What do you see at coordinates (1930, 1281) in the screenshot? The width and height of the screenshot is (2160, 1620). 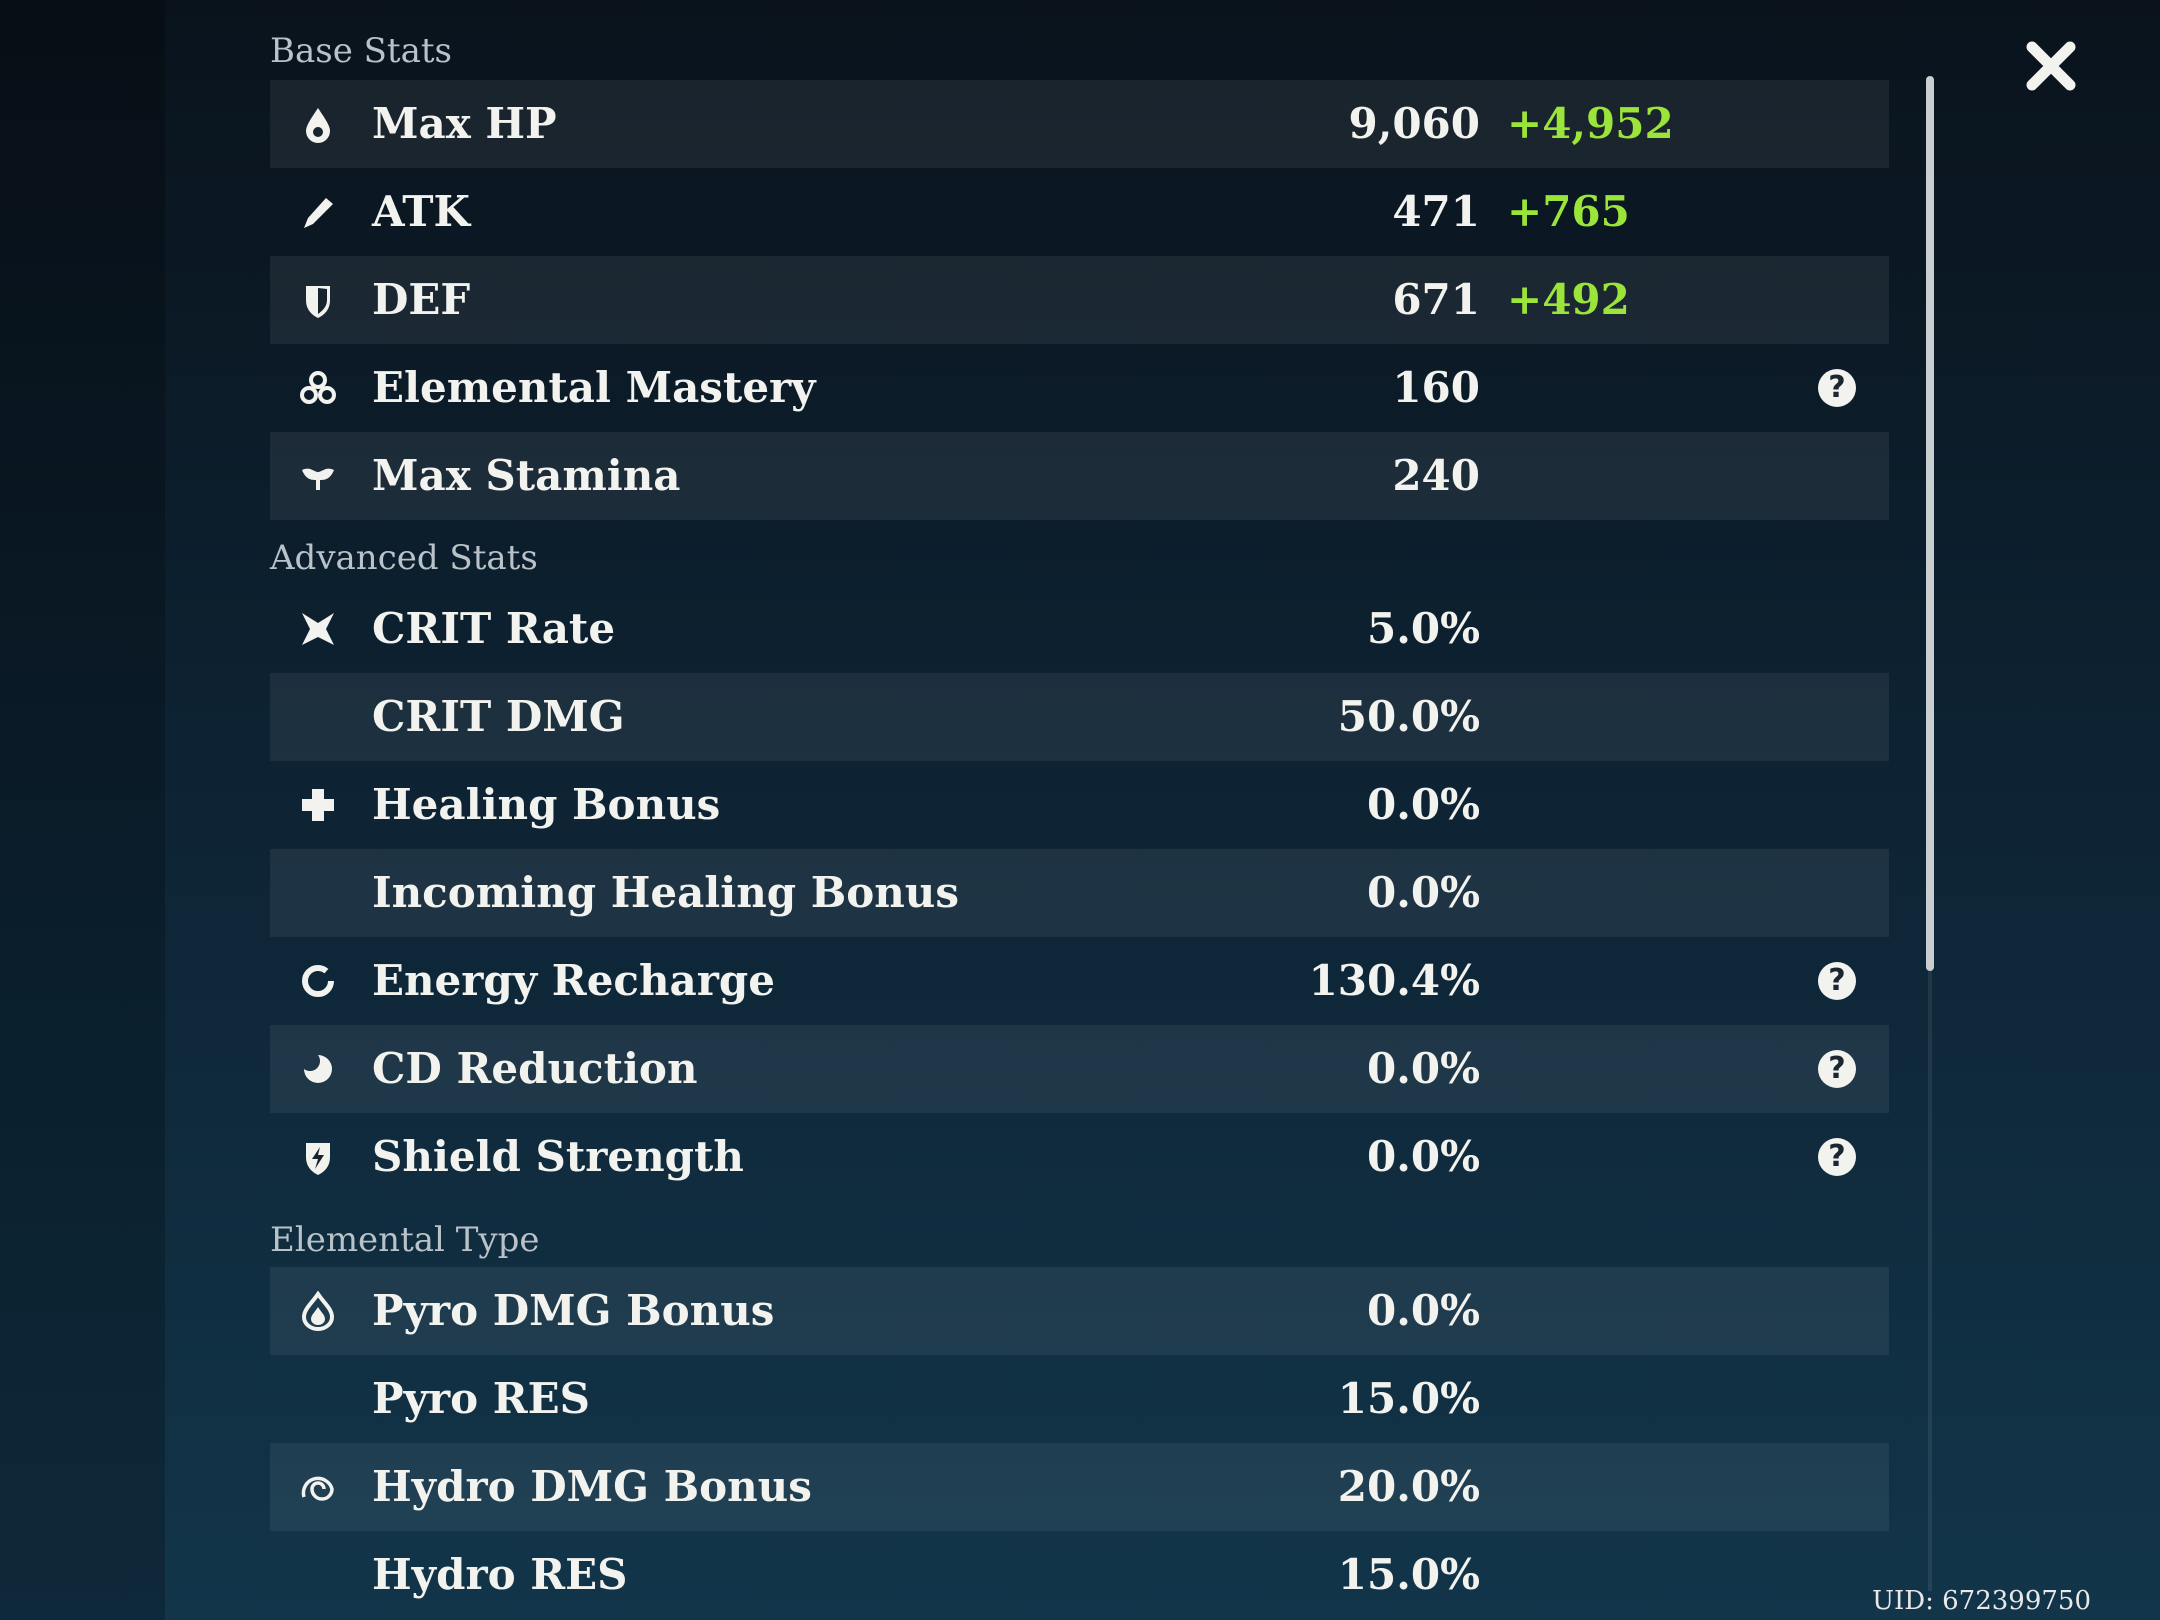 I see `scroll-track` at bounding box center [1930, 1281].